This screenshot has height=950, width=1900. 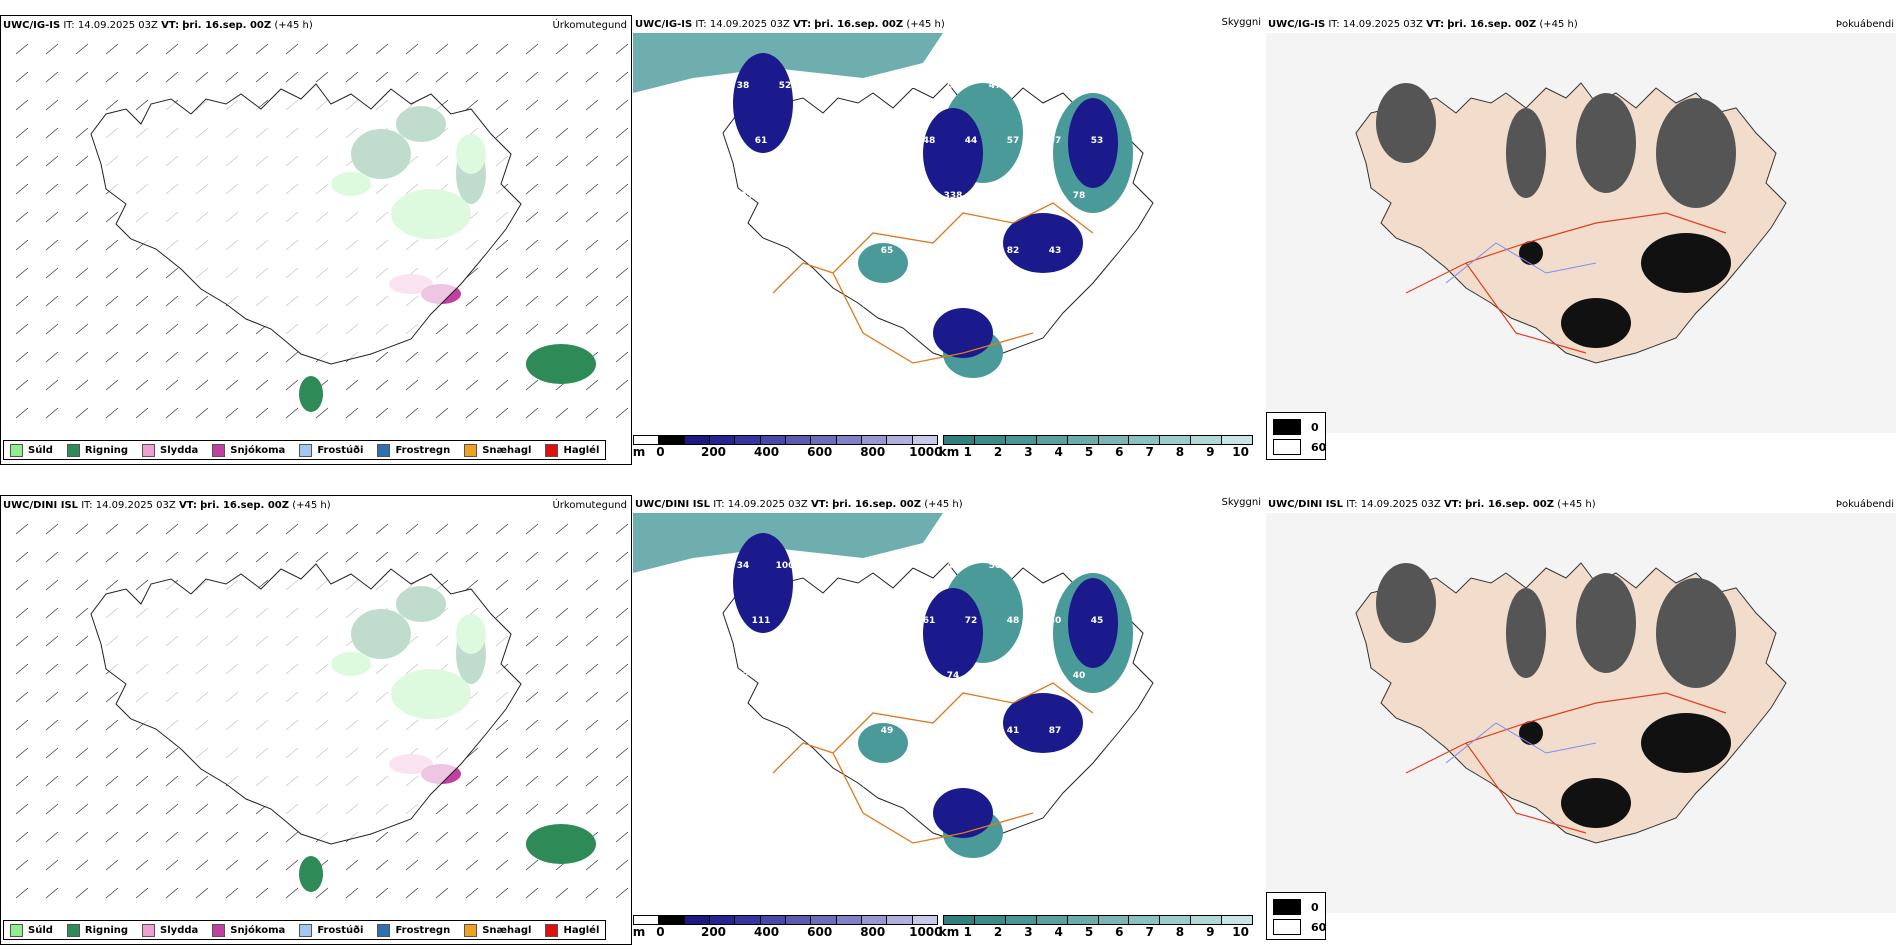 I want to click on scale-tick: 200, so click(x=713, y=452).